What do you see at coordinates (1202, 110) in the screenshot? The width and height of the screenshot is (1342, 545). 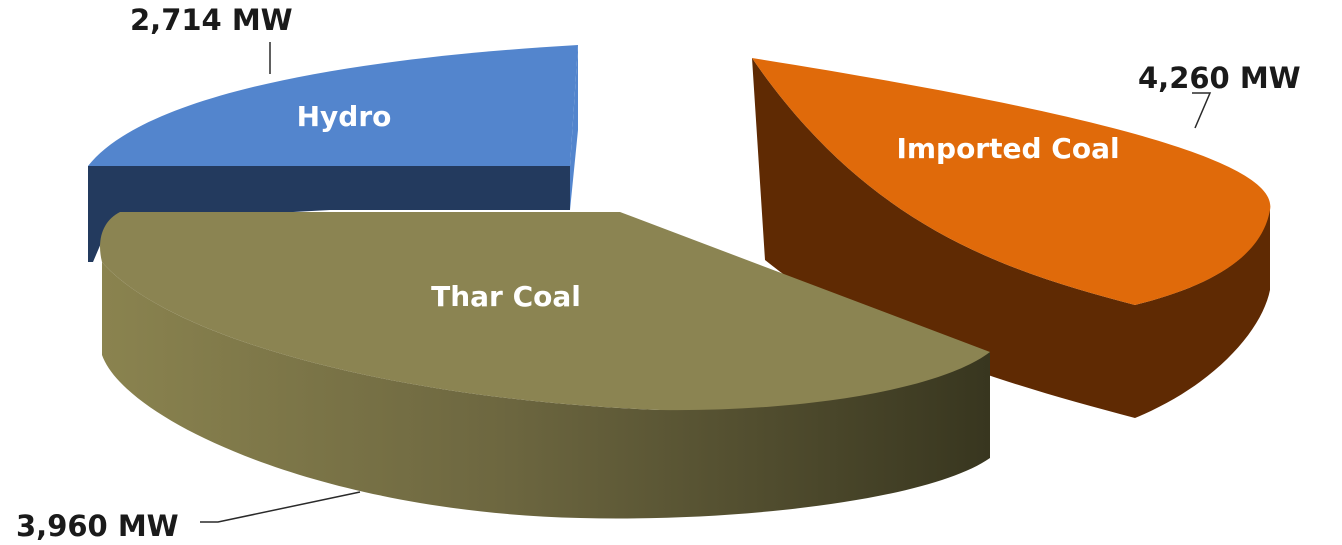 I see `leader-line-imported-coal` at bounding box center [1202, 110].